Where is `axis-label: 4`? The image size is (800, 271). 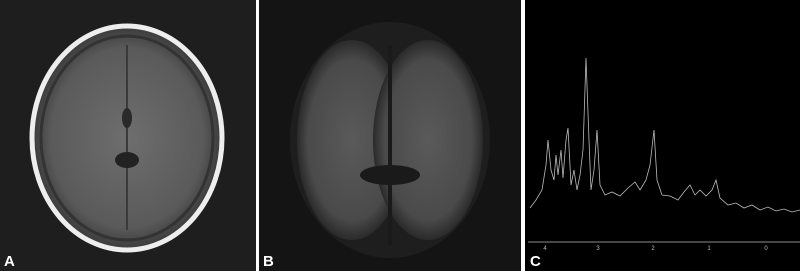
axis-label: 4 is located at coordinates (545, 249).